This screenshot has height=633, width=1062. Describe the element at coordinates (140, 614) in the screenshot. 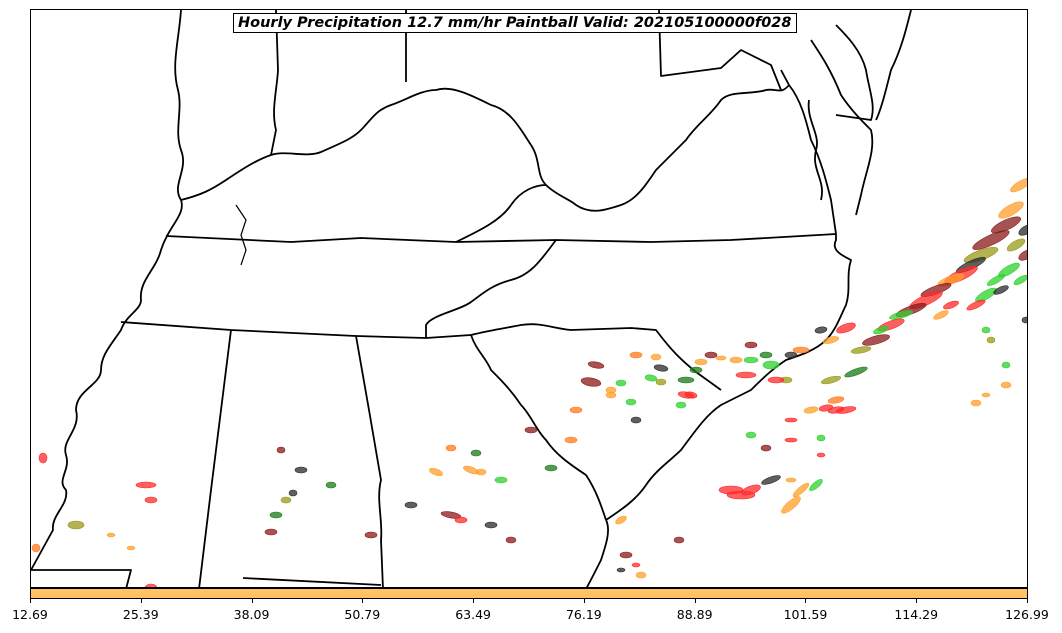

I see `colorbar-tick-label: 25.39` at that location.